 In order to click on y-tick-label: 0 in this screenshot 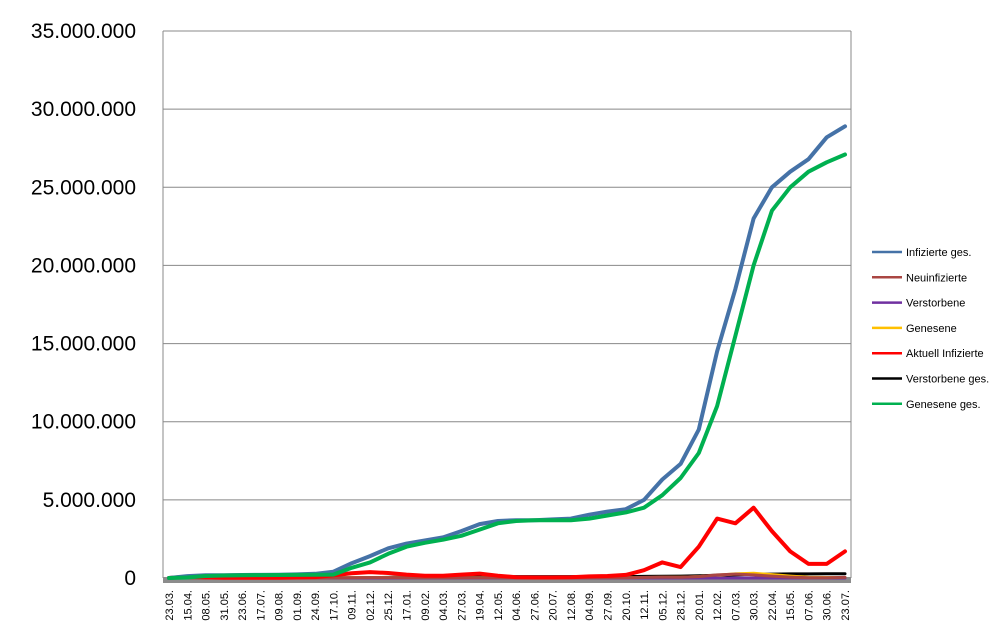, I will do `click(130, 578)`.